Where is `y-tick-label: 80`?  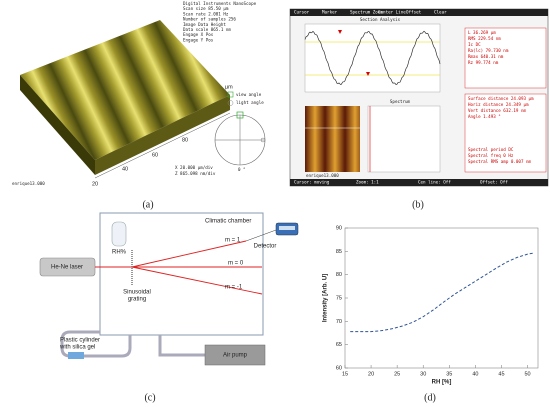
y-tick-label: 80 is located at coordinates (339, 275).